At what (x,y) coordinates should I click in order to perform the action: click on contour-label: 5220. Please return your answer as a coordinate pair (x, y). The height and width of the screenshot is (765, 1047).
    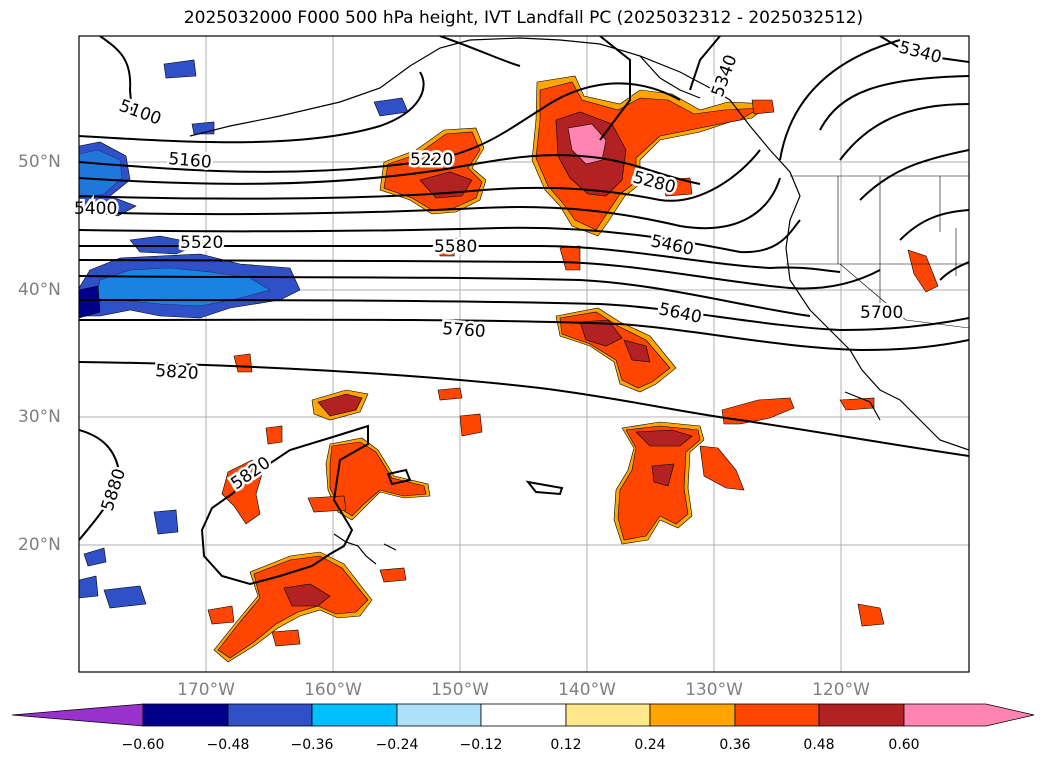
    Looking at the image, I should click on (431, 160).